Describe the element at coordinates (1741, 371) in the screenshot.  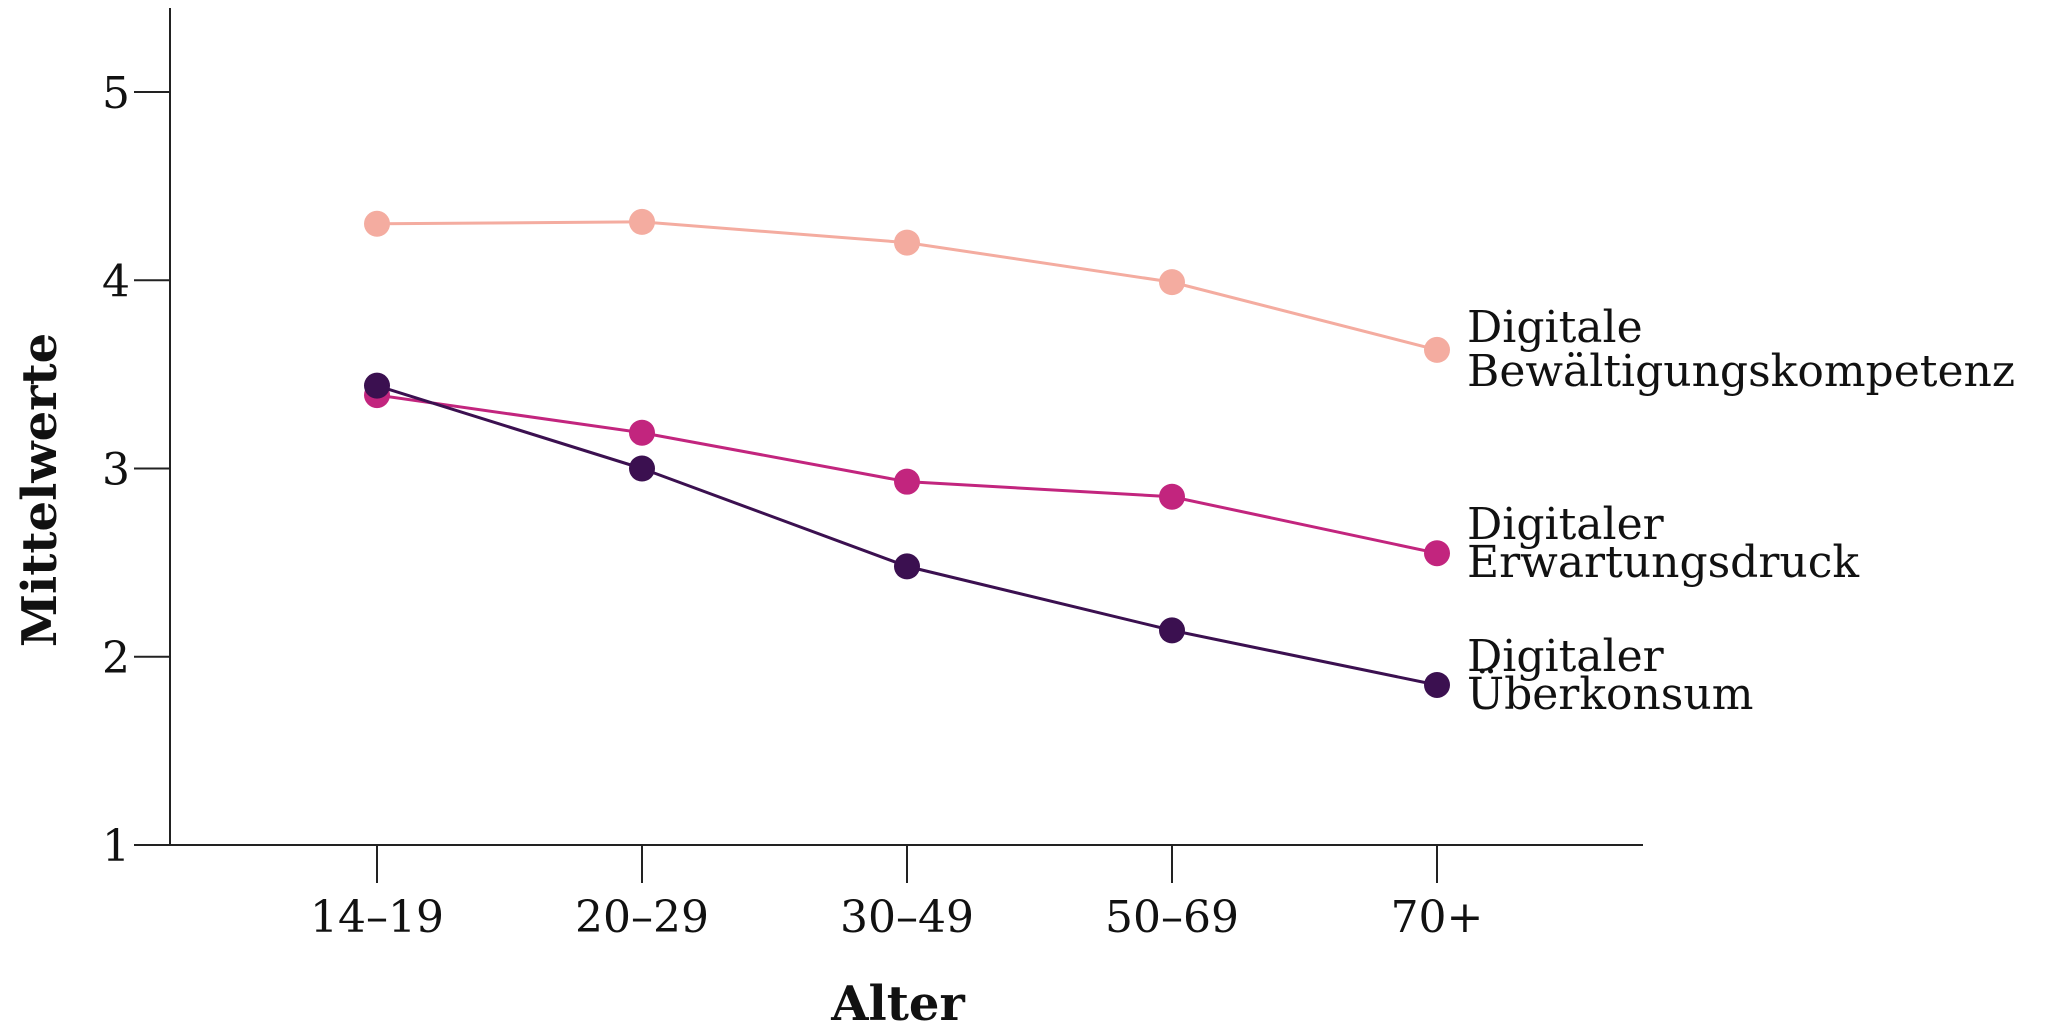
I see `series-label-bewaeltigung: Bewältigungskompetenz` at that location.